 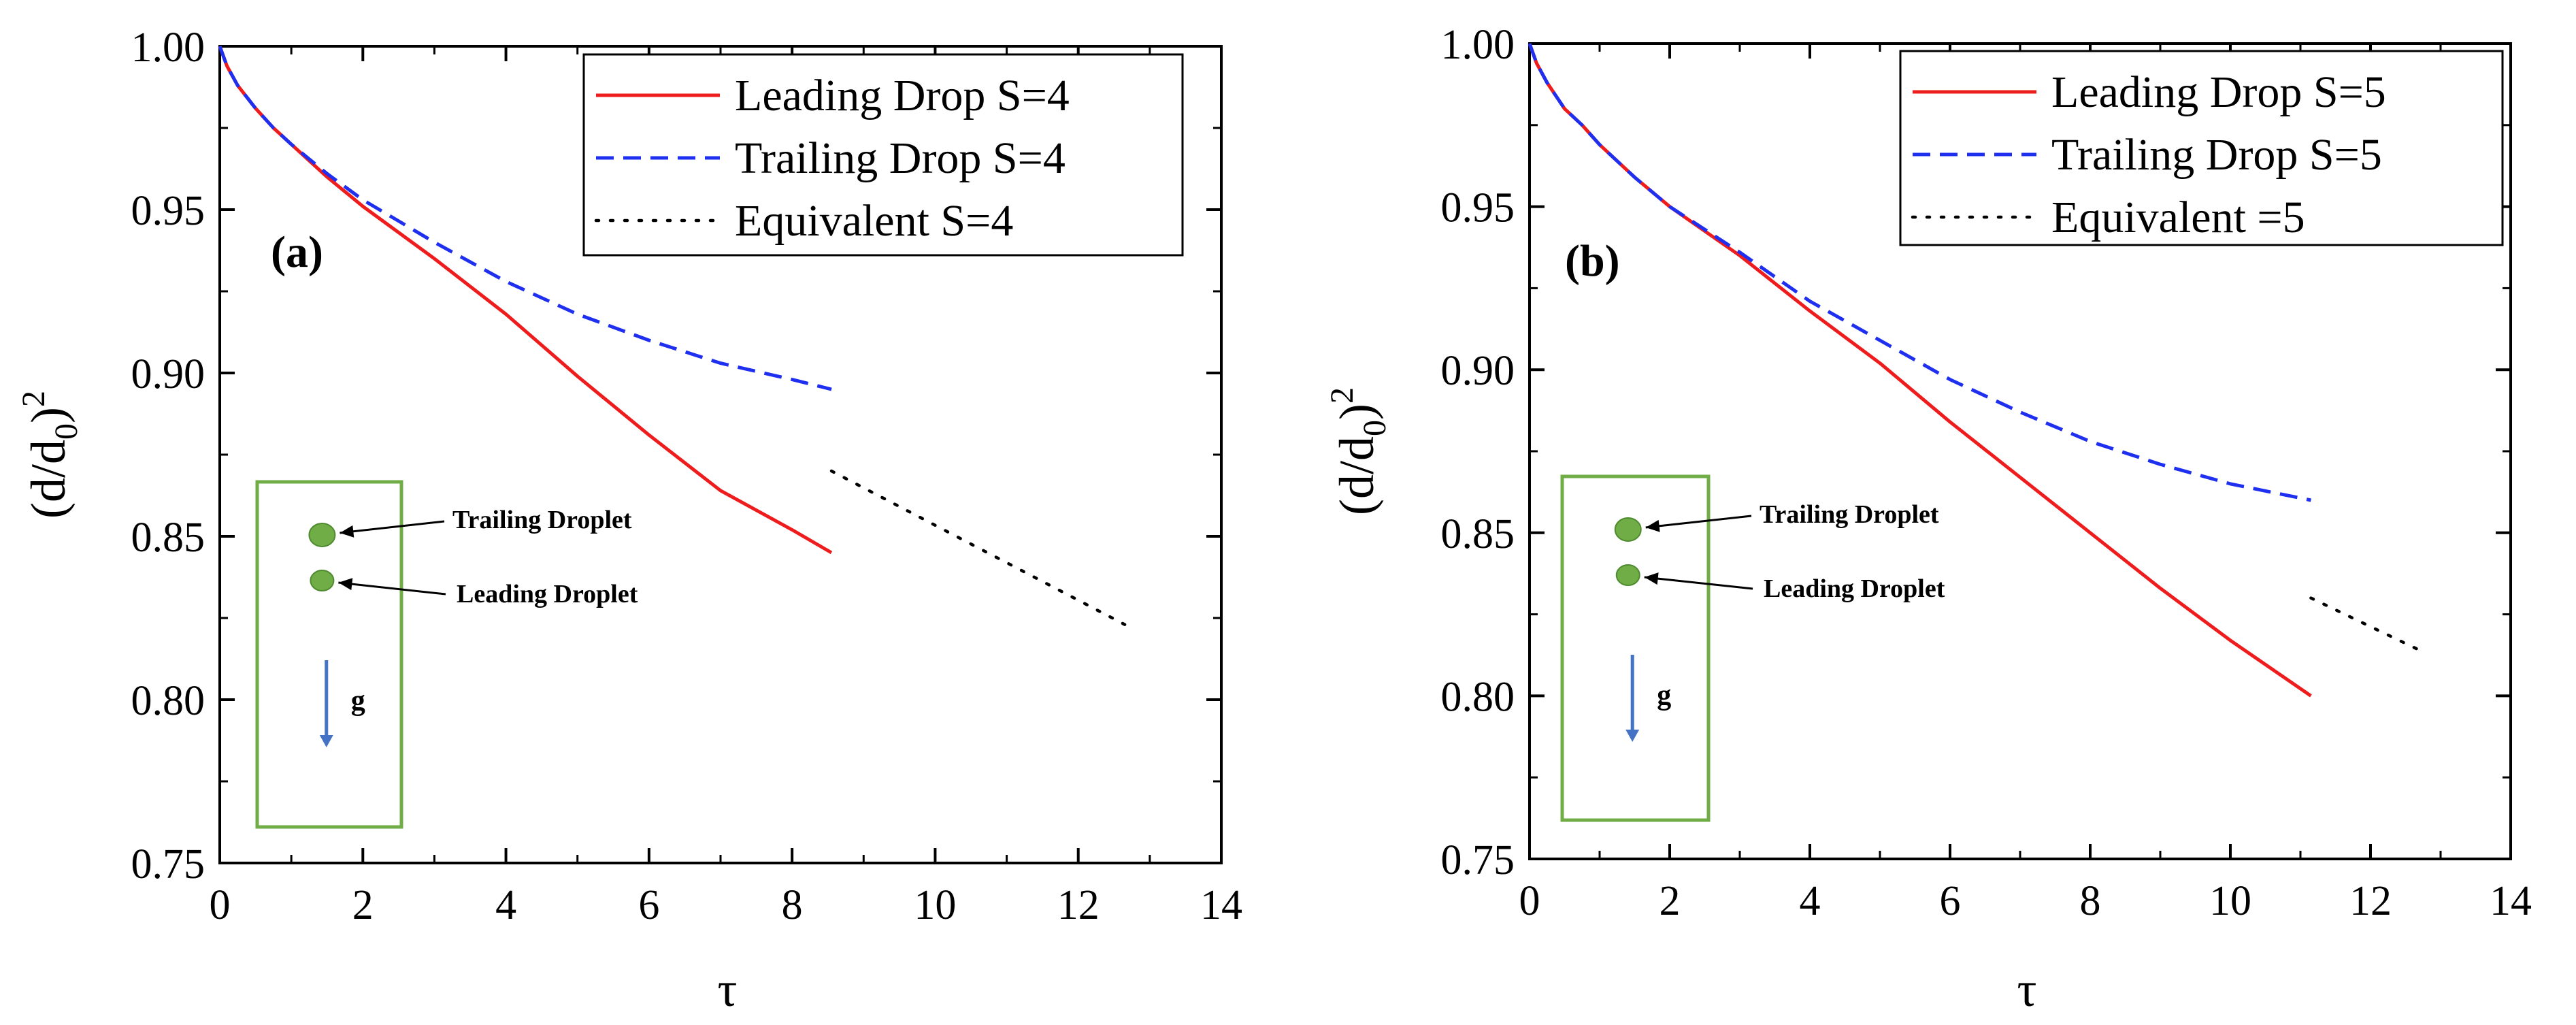 What do you see at coordinates (297, 252) in the screenshot?
I see `panel-label: (a)` at bounding box center [297, 252].